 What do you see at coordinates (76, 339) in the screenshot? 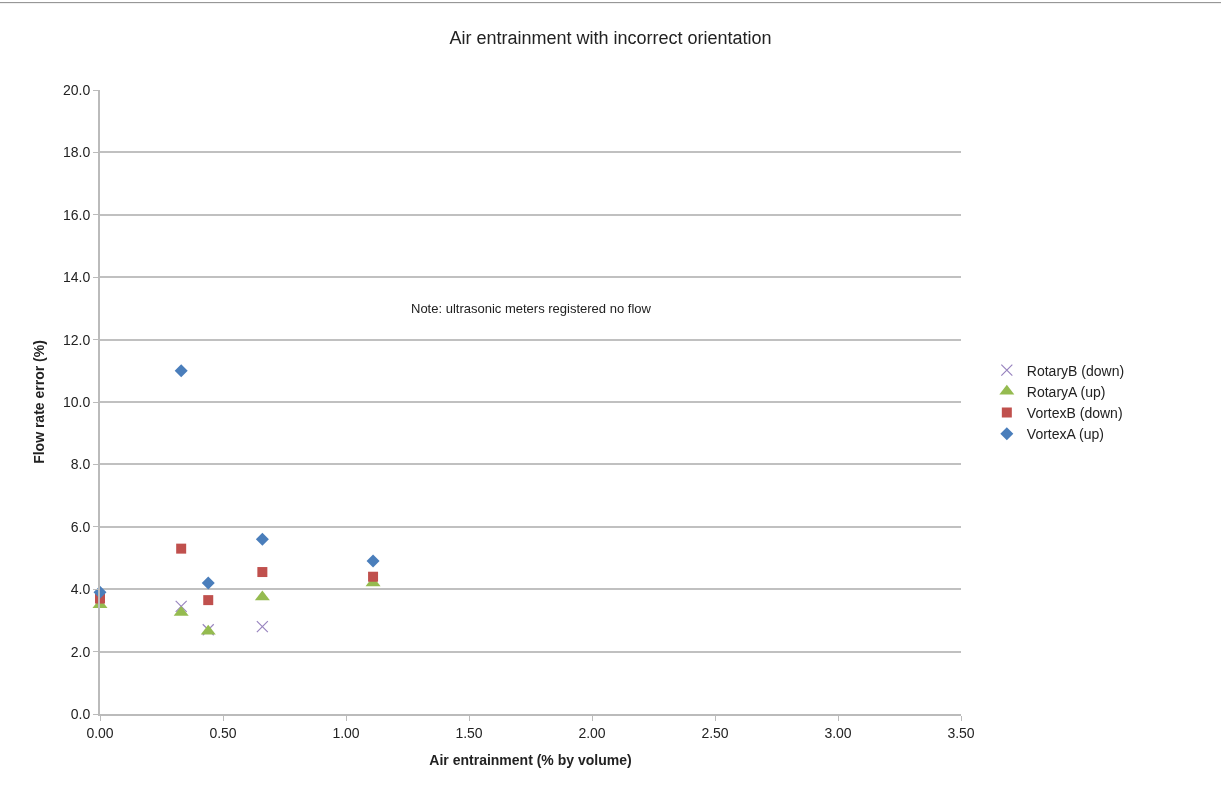
I see `y-tick-label: 12.0` at bounding box center [76, 339].